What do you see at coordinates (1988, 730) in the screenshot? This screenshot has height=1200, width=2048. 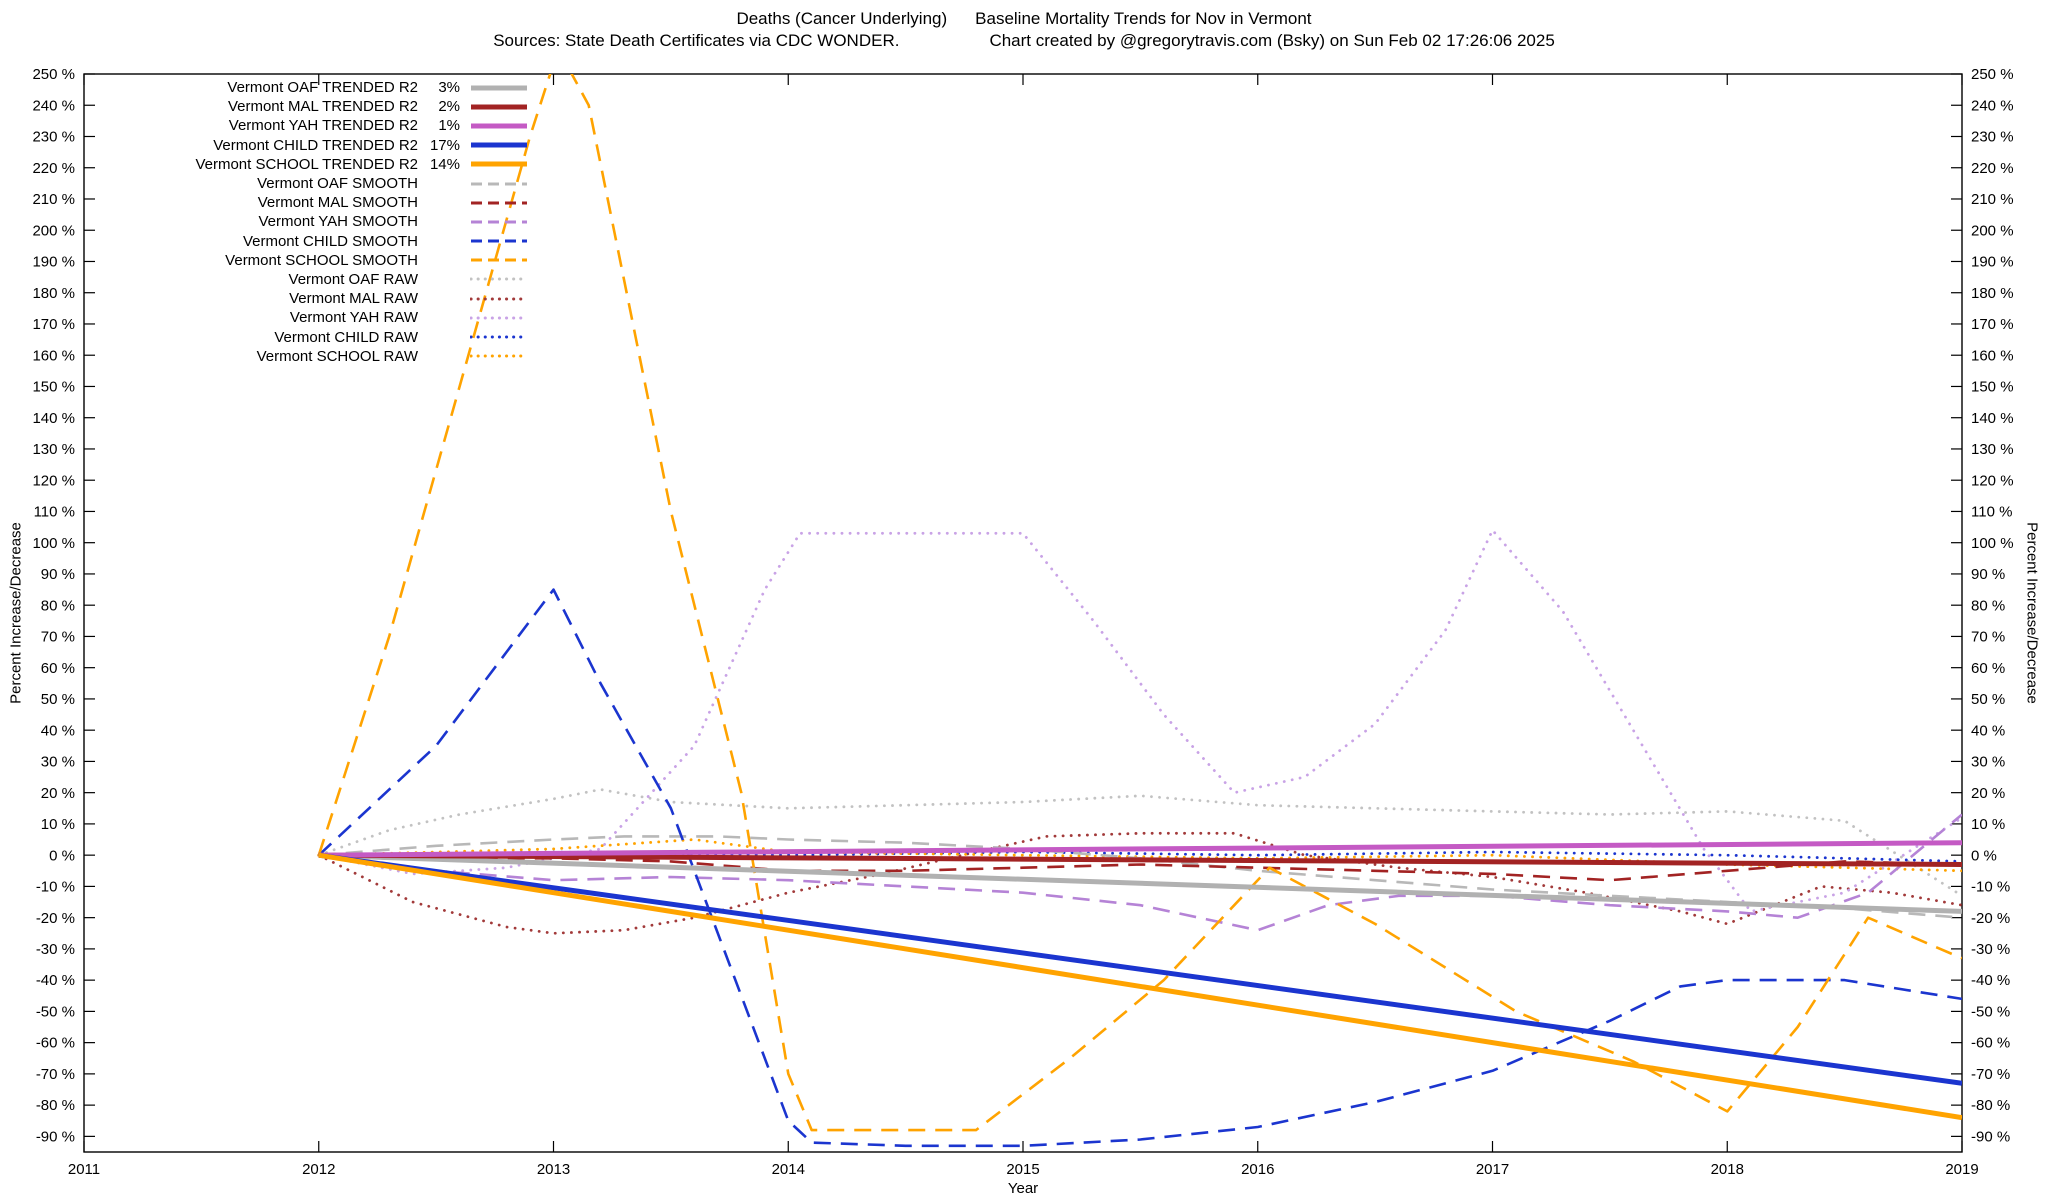 I see `y-tick-label-right: 40 %` at bounding box center [1988, 730].